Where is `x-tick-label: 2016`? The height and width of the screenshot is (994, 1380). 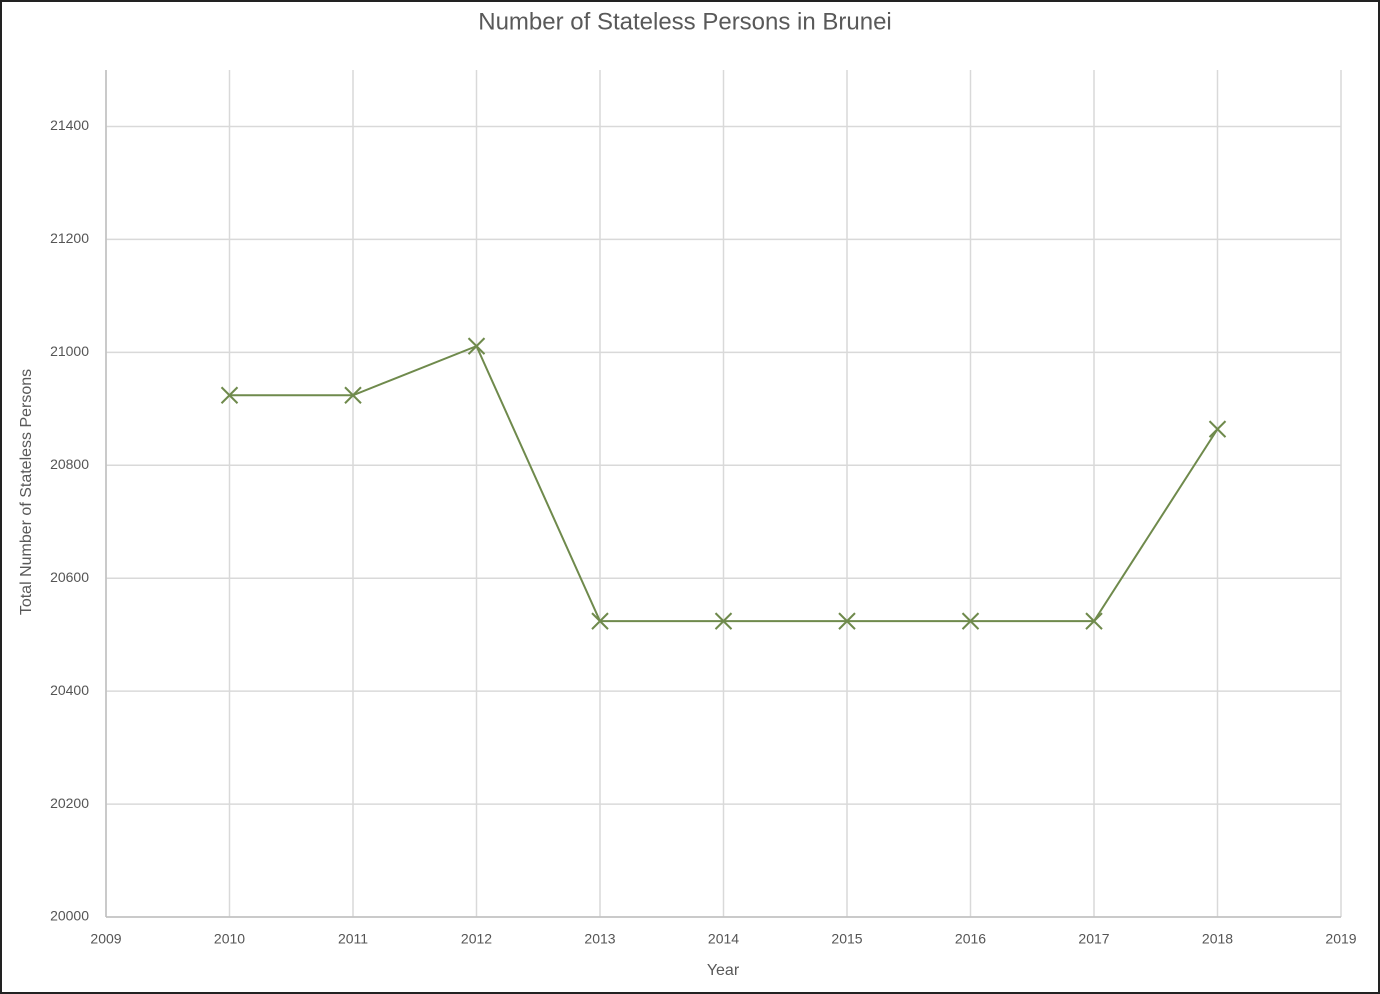
x-tick-label: 2016 is located at coordinates (970, 939).